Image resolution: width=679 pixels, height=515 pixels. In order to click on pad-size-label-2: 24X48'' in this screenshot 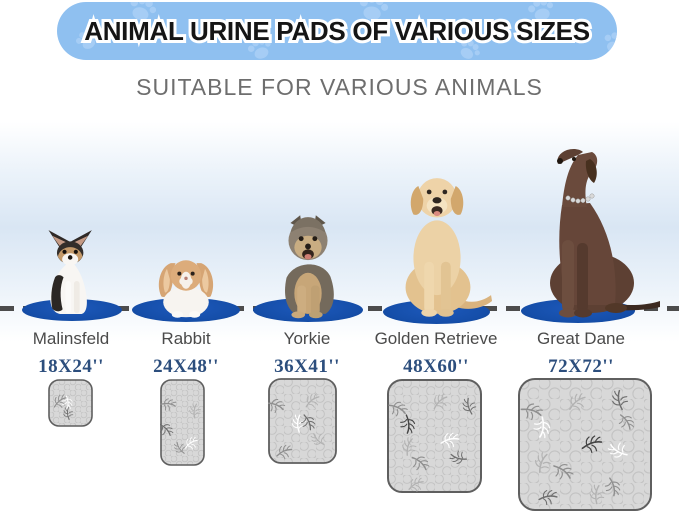, I will do `click(186, 366)`.